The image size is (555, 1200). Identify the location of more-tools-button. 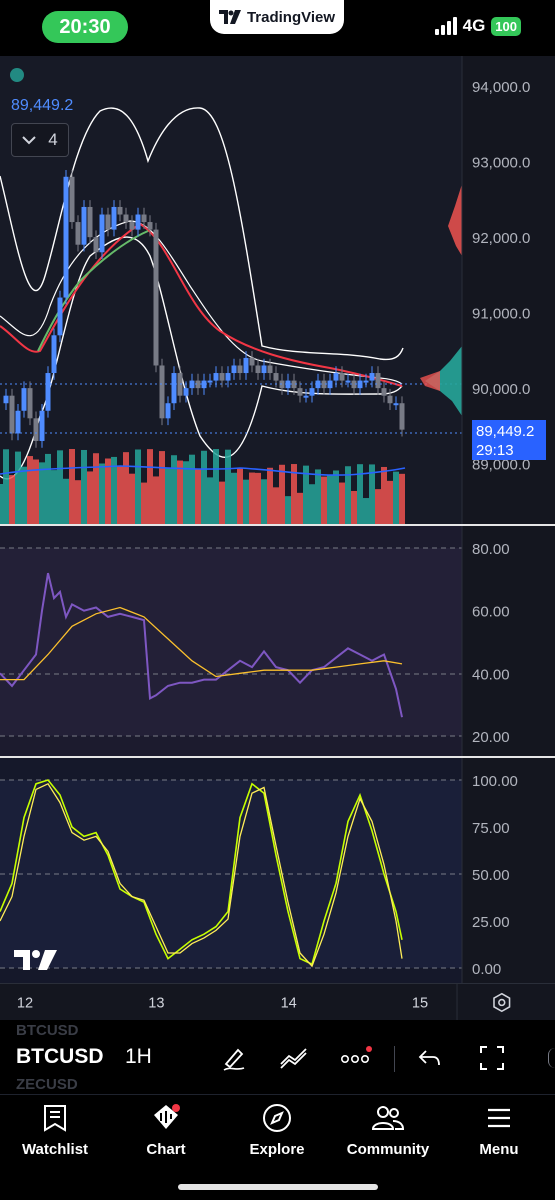
(356, 1058).